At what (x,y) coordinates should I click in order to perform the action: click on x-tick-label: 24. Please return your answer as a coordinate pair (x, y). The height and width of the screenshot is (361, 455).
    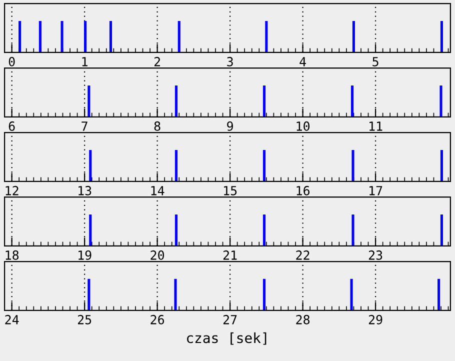
    Looking at the image, I should click on (12, 319).